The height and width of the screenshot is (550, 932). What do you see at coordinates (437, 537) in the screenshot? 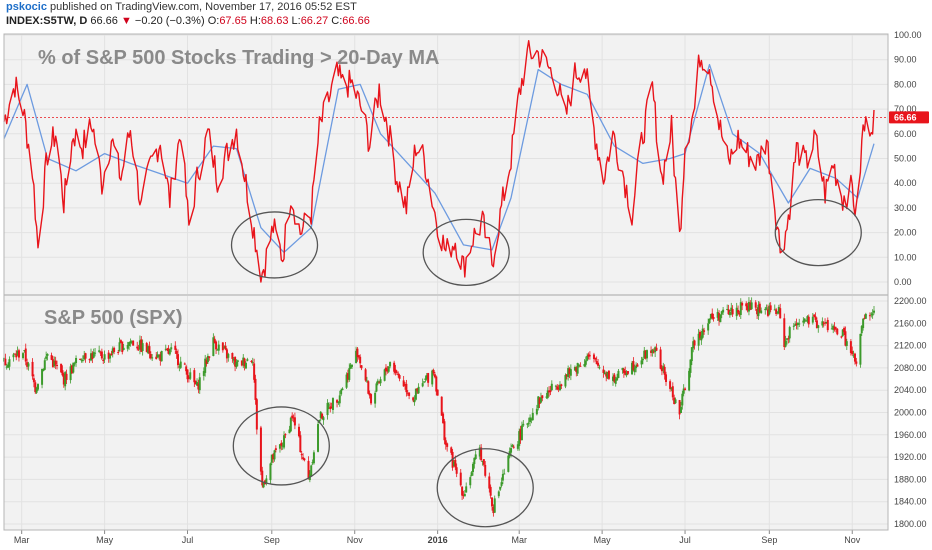
I see `time-axis: Mar May Jul Sep Nov 2016 Mar May Jul Sep Nov` at bounding box center [437, 537].